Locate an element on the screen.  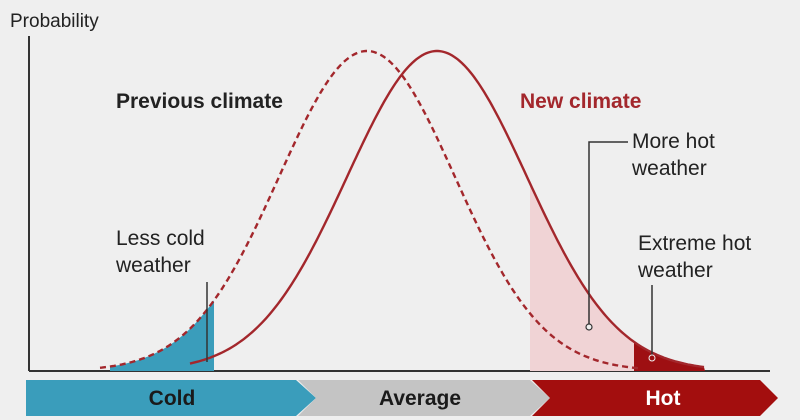
cold-segment is located at coordinates (171, 398).